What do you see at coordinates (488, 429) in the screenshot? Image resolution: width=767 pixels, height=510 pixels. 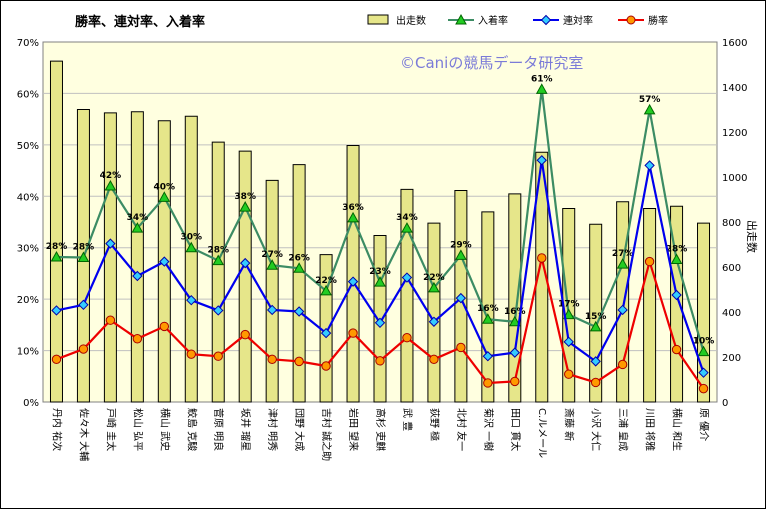 I see `category-label: 菊沢 一樹` at bounding box center [488, 429].